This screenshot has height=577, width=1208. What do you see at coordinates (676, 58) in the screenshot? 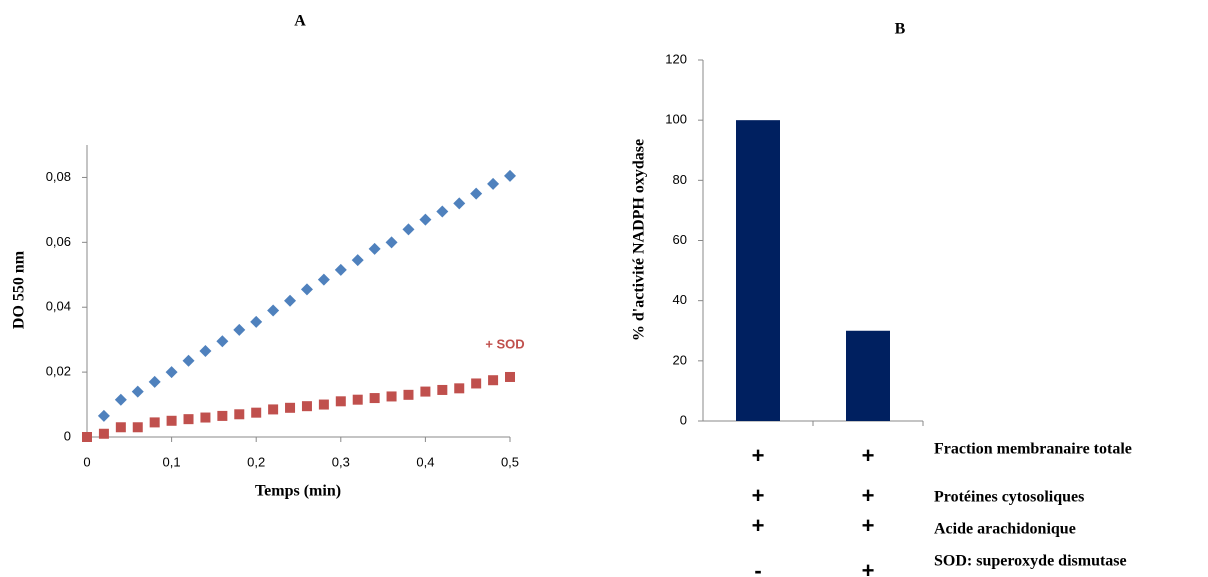
I see `y-tick-label: 120` at bounding box center [676, 58].